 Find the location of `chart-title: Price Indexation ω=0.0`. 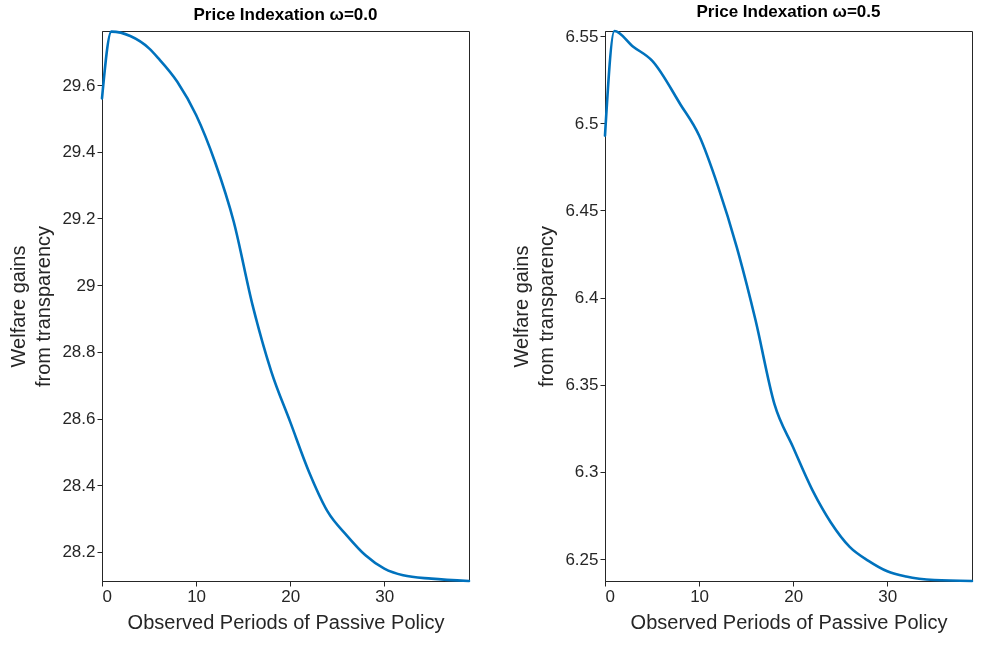

chart-title: Price Indexation ω=0.0 is located at coordinates (285, 15).